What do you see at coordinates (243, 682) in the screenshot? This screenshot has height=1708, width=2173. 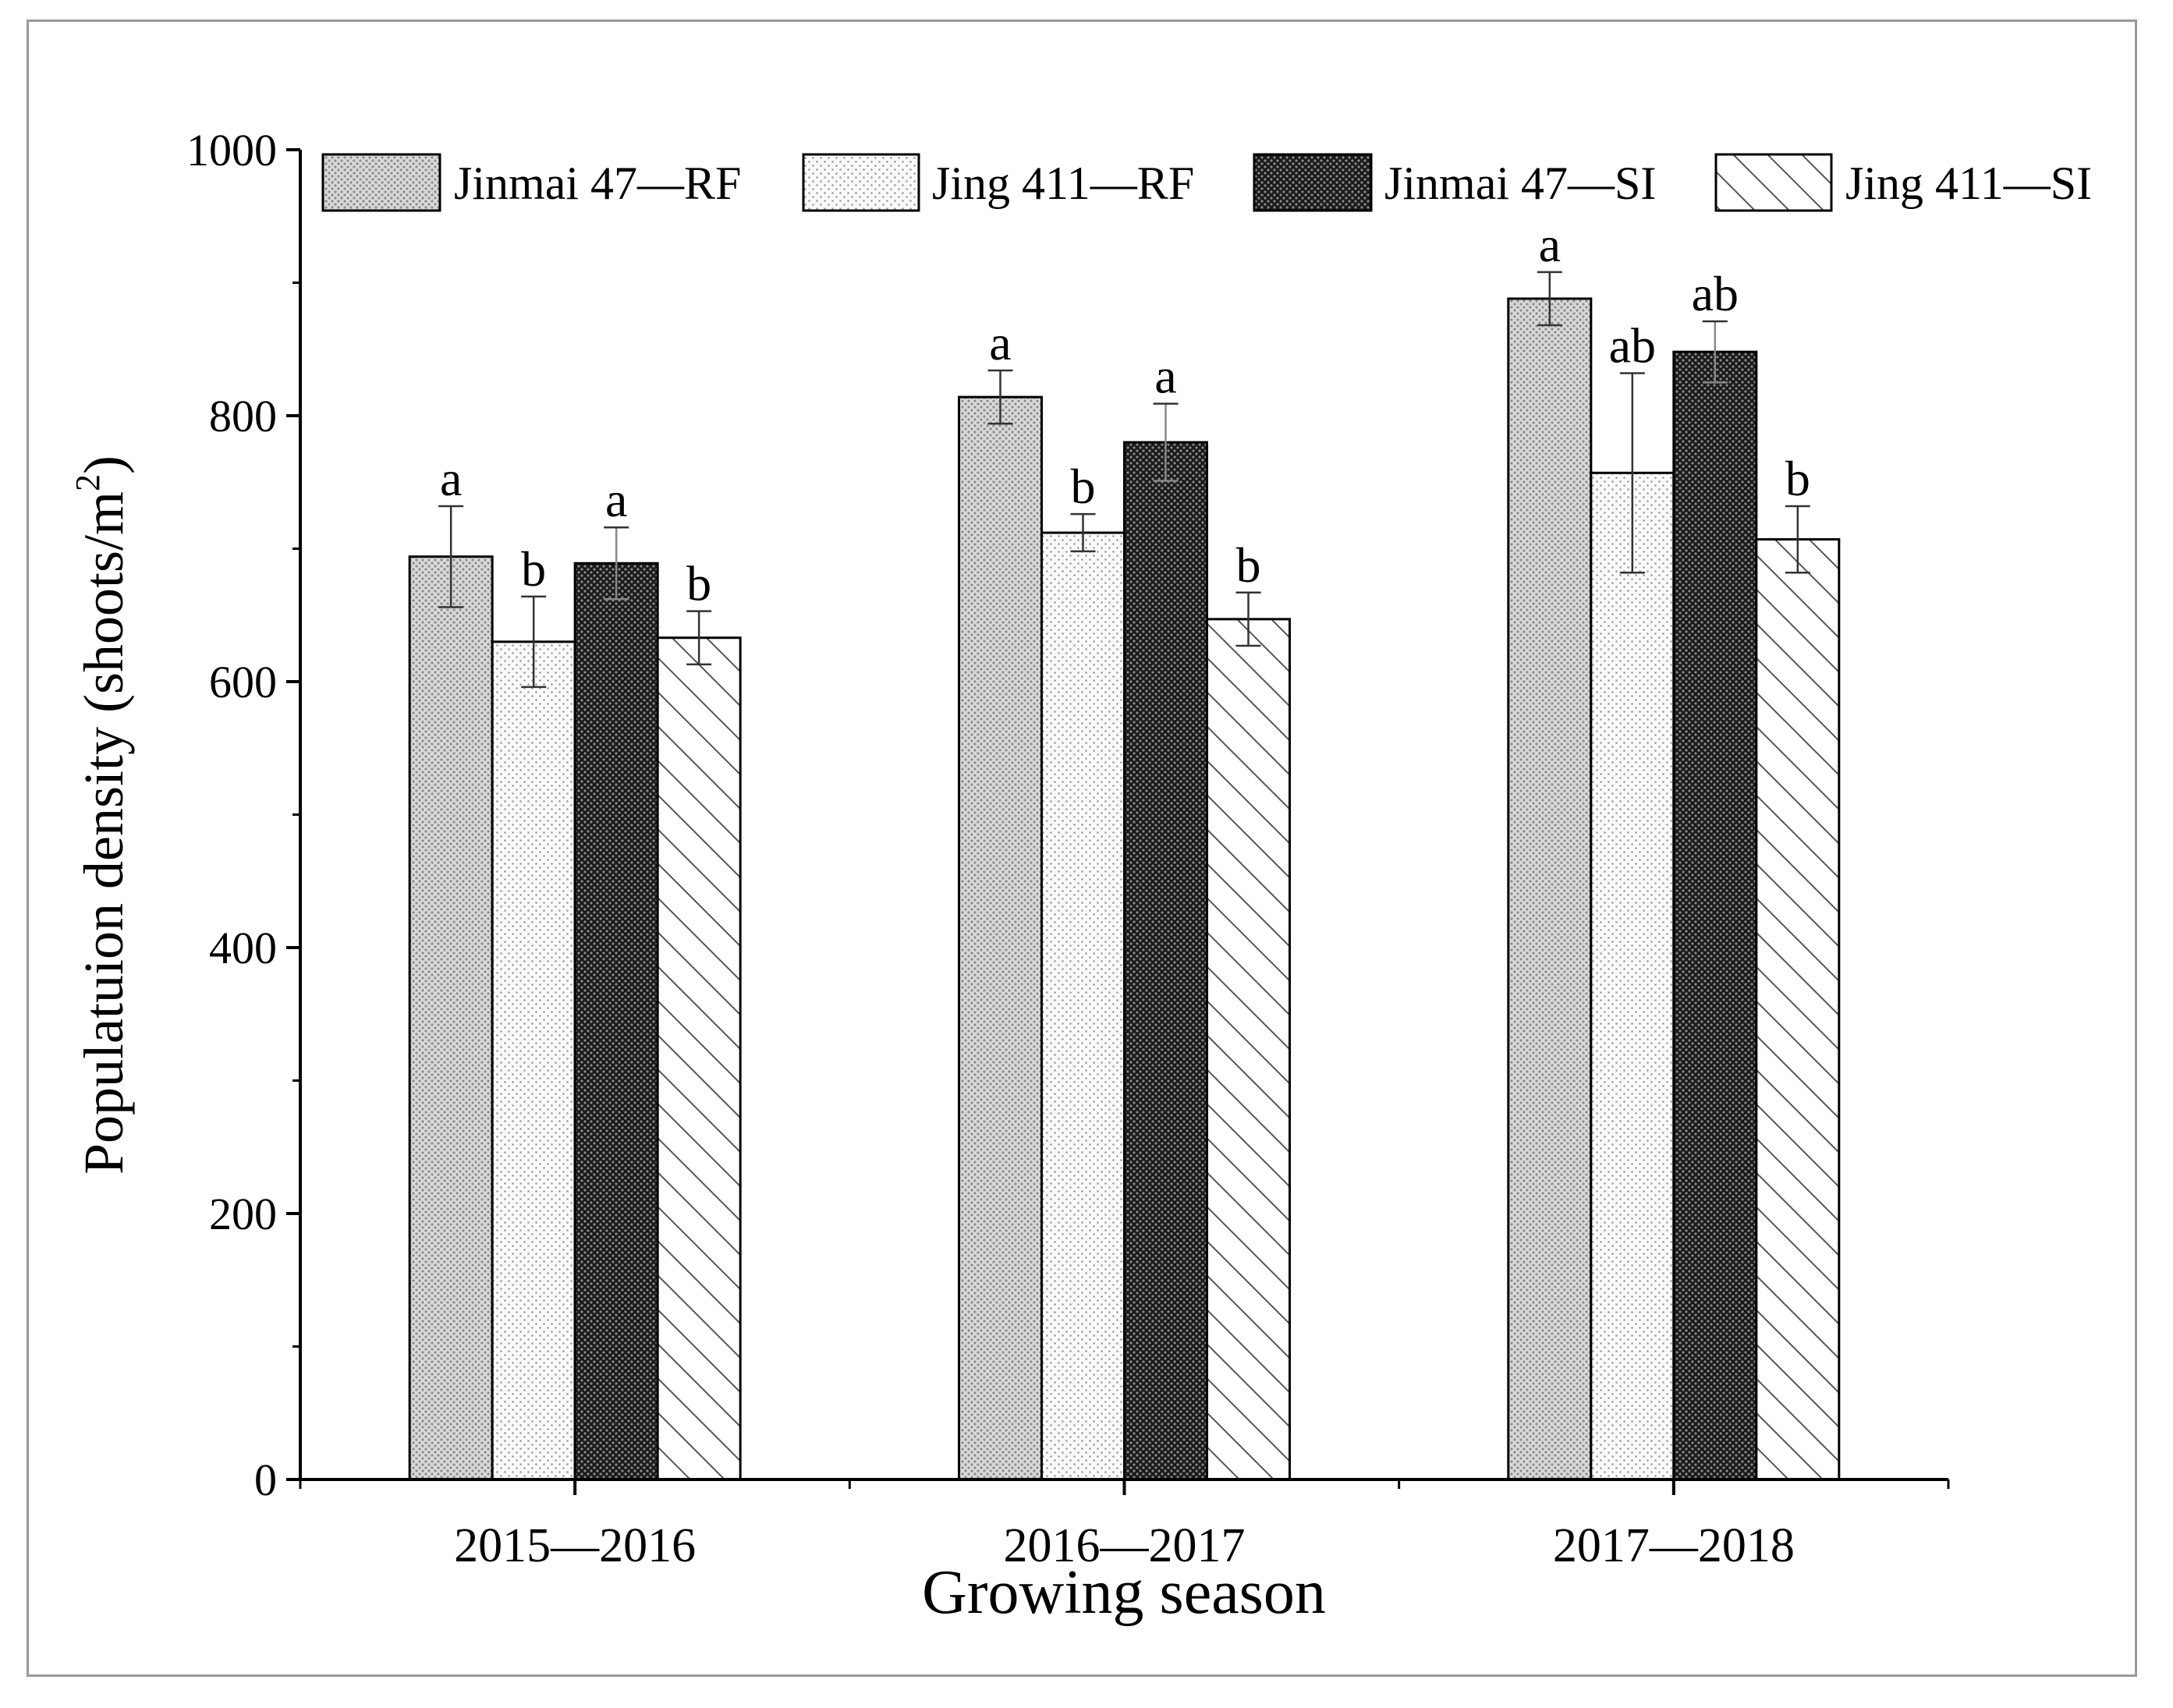 I see `y-tick-label: 600` at bounding box center [243, 682].